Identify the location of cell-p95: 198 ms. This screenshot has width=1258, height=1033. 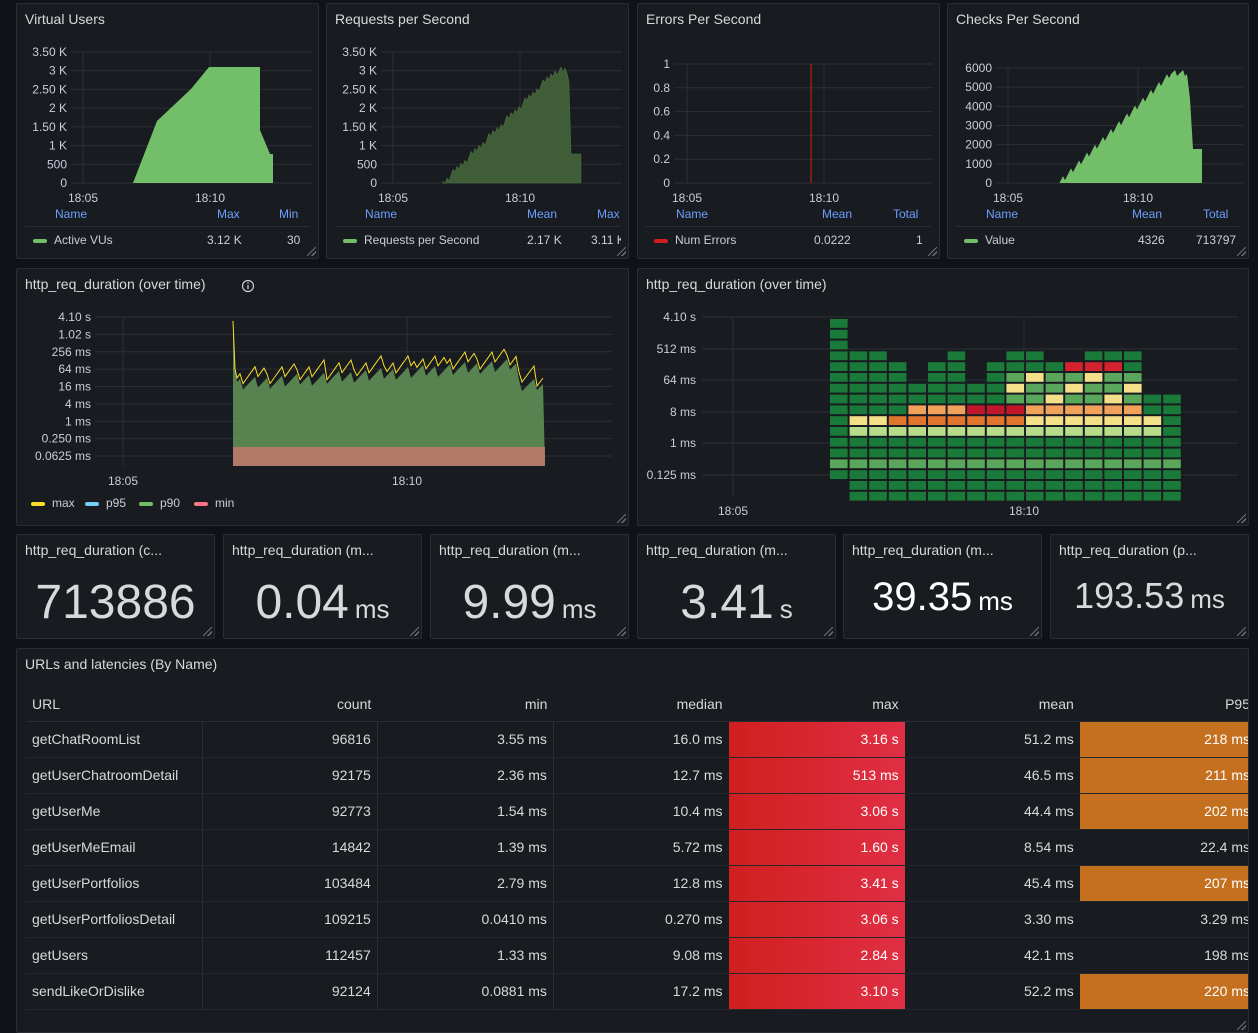
(1163, 955).